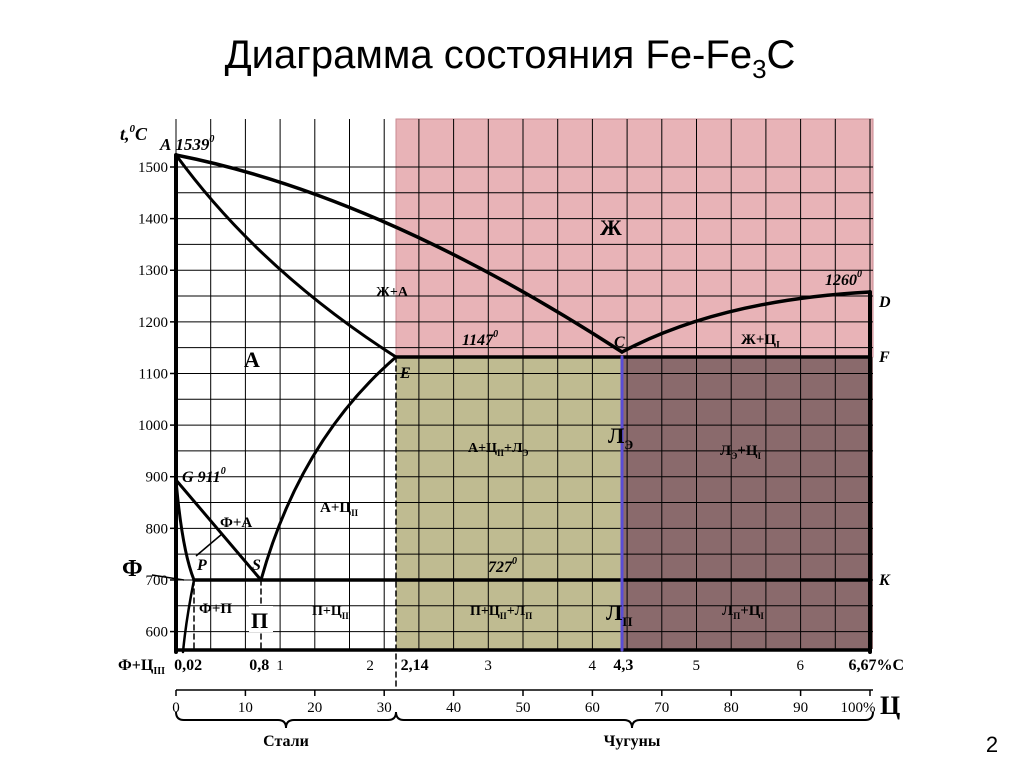 The image size is (1024, 767). Describe the element at coordinates (314, 708) in the screenshot. I see `cementite-tick-label: 20` at that location.